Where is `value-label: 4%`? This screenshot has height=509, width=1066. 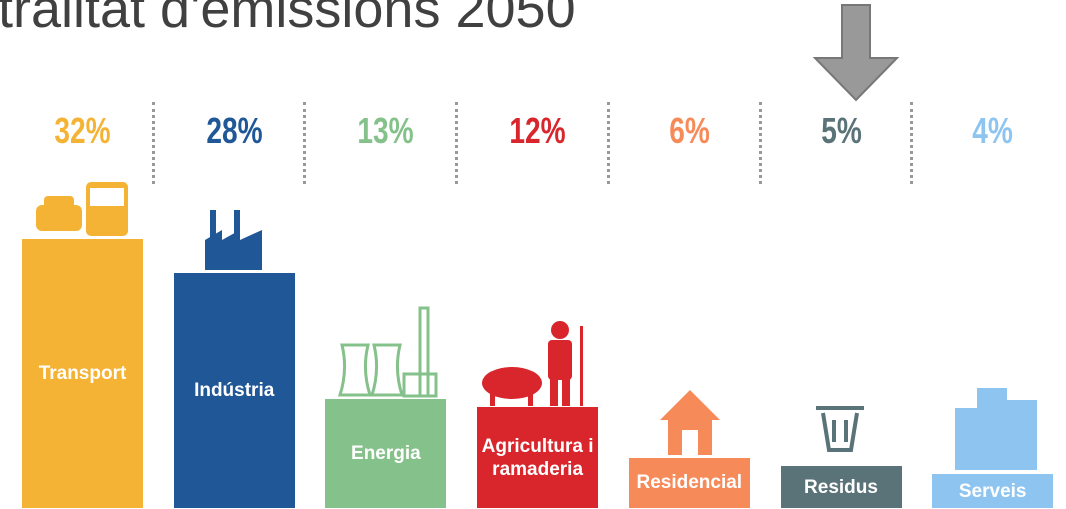
value-label: 4% is located at coordinates (992, 130).